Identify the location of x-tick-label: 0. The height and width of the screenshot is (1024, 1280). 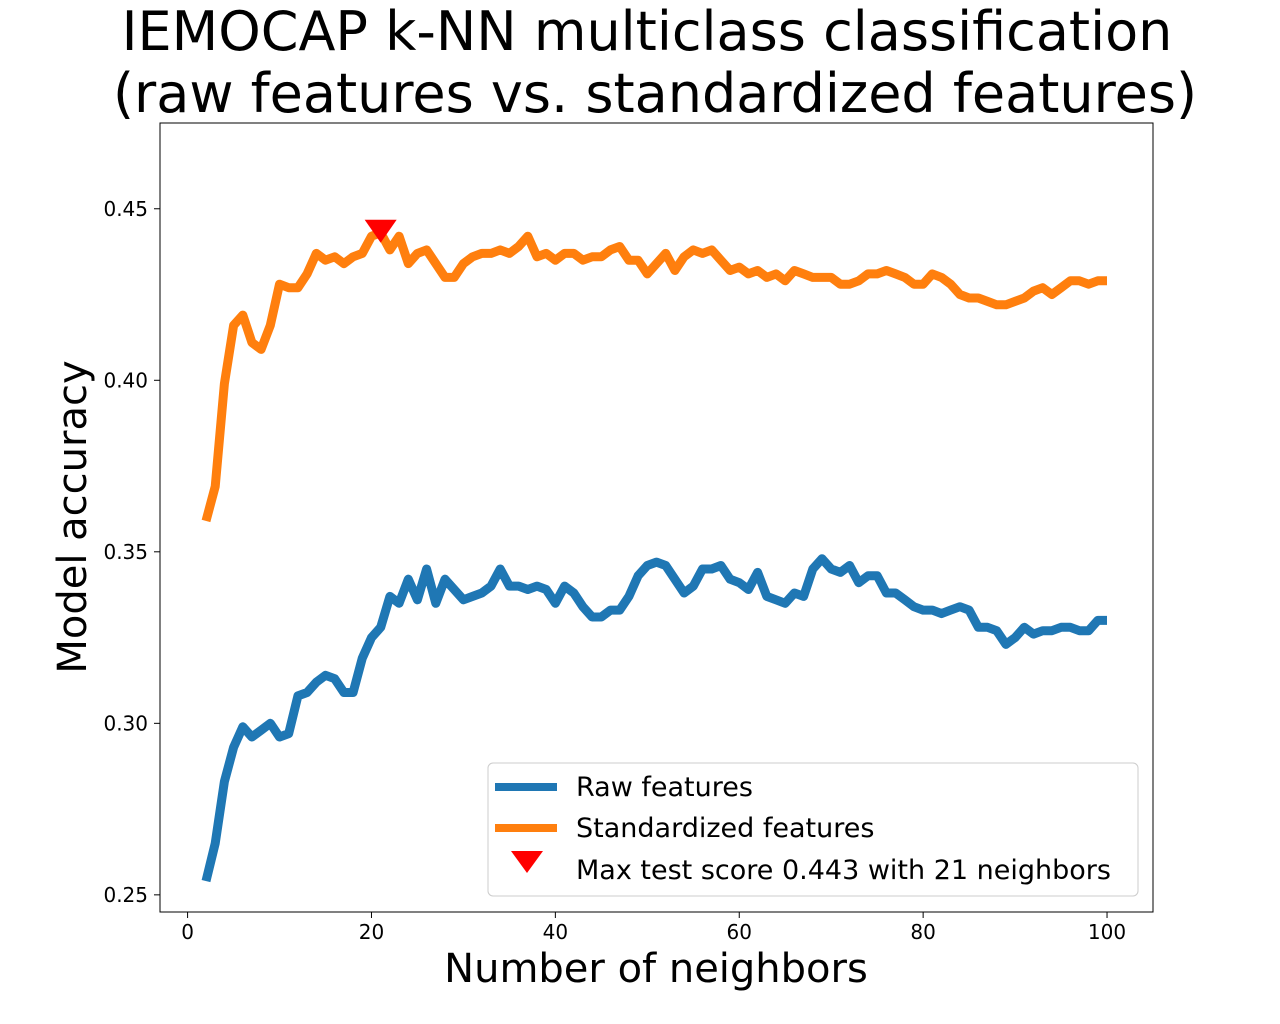
(187, 932).